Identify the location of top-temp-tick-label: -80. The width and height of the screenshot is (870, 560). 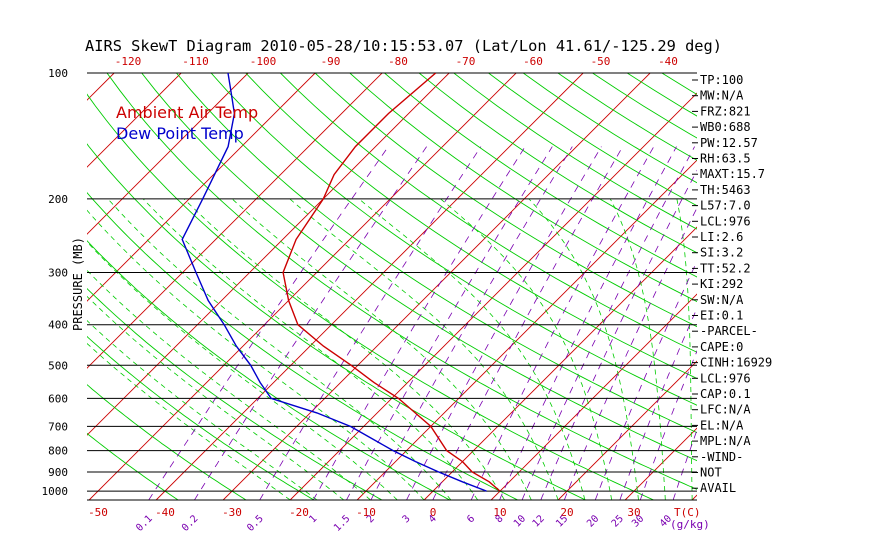
(398, 61).